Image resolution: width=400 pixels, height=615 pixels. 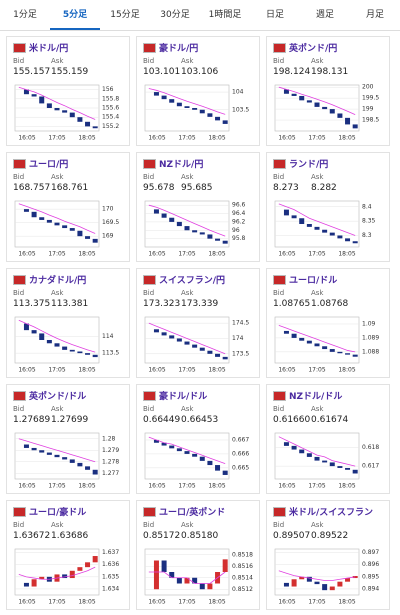 I want to click on ask-value: 103.106, so click(x=200, y=72).